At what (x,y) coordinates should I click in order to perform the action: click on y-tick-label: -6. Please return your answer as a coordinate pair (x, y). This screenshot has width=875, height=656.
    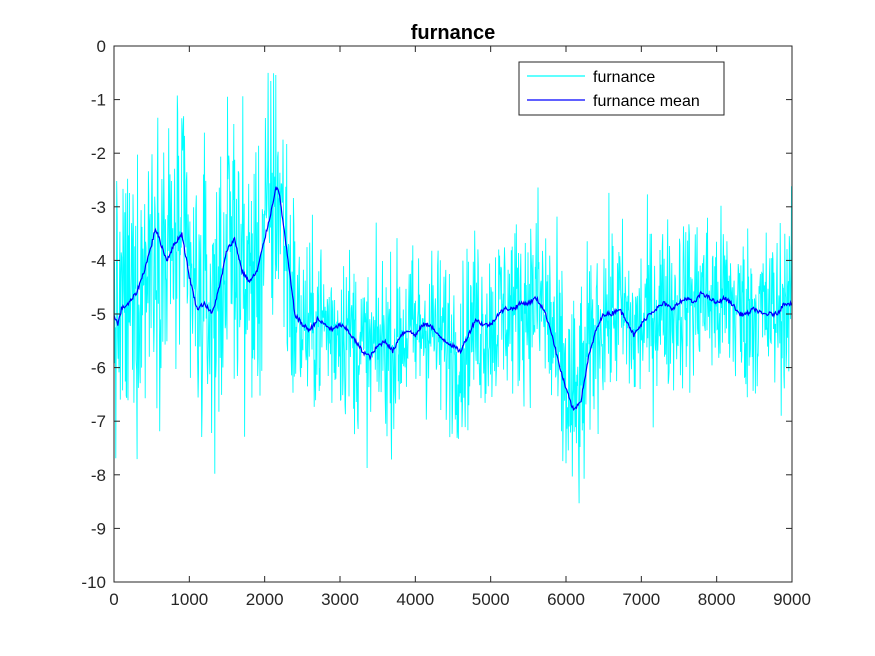
    Looking at the image, I should click on (98, 368).